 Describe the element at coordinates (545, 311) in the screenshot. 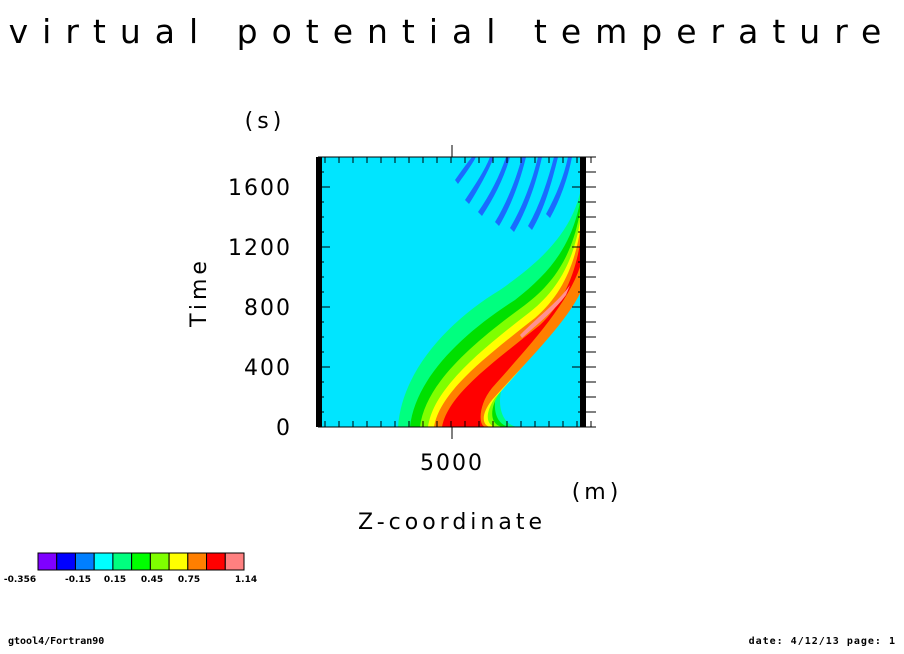

I see `band-pink` at that location.